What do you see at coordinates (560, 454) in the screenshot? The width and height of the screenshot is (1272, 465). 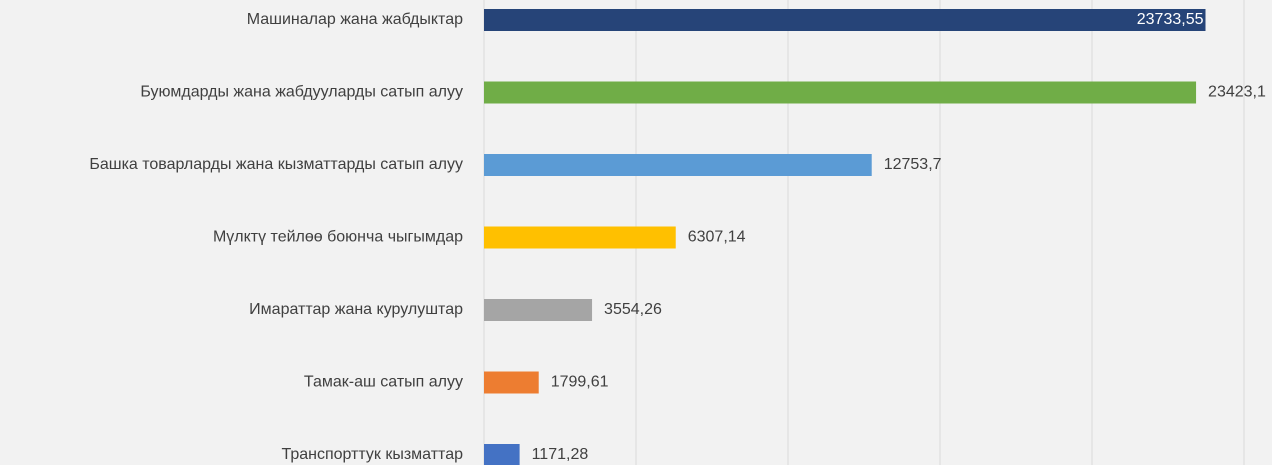 I see `value-label: 1171,28` at bounding box center [560, 454].